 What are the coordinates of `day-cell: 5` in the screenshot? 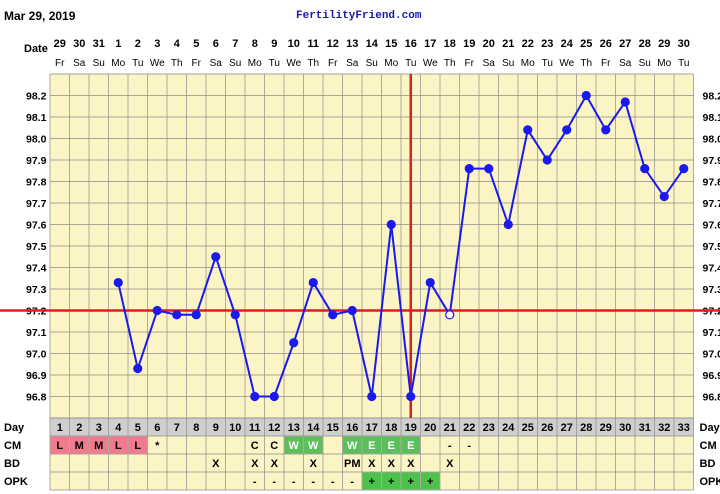 It's located at (138, 428).